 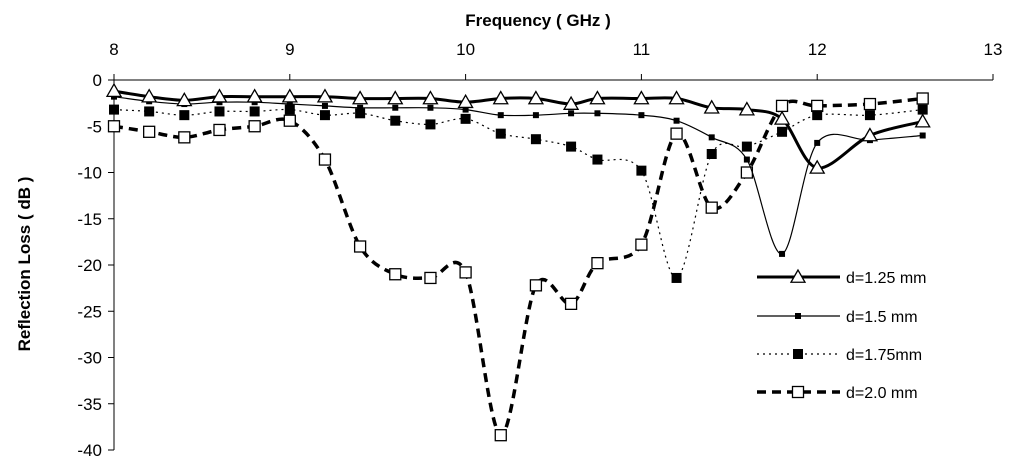 I want to click on y-axis-title: Reflection Loss ( dB ), so click(x=24, y=264).